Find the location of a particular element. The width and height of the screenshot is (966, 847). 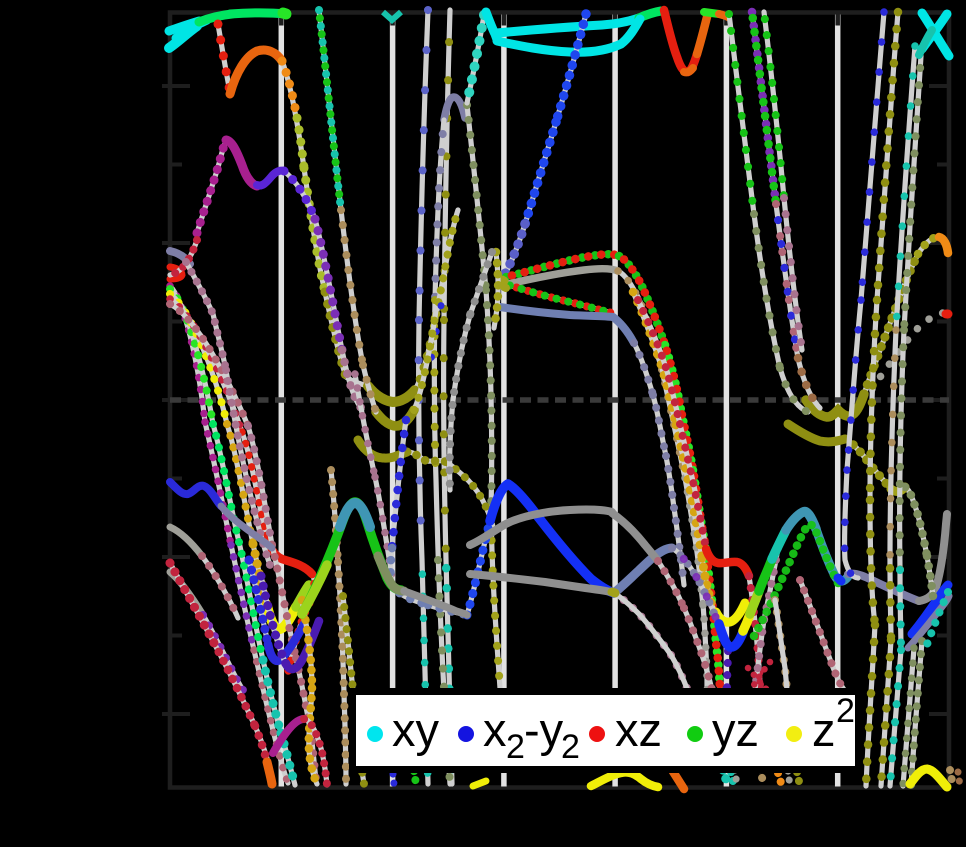

svg-text: xy is located at coordinates (416, 729).